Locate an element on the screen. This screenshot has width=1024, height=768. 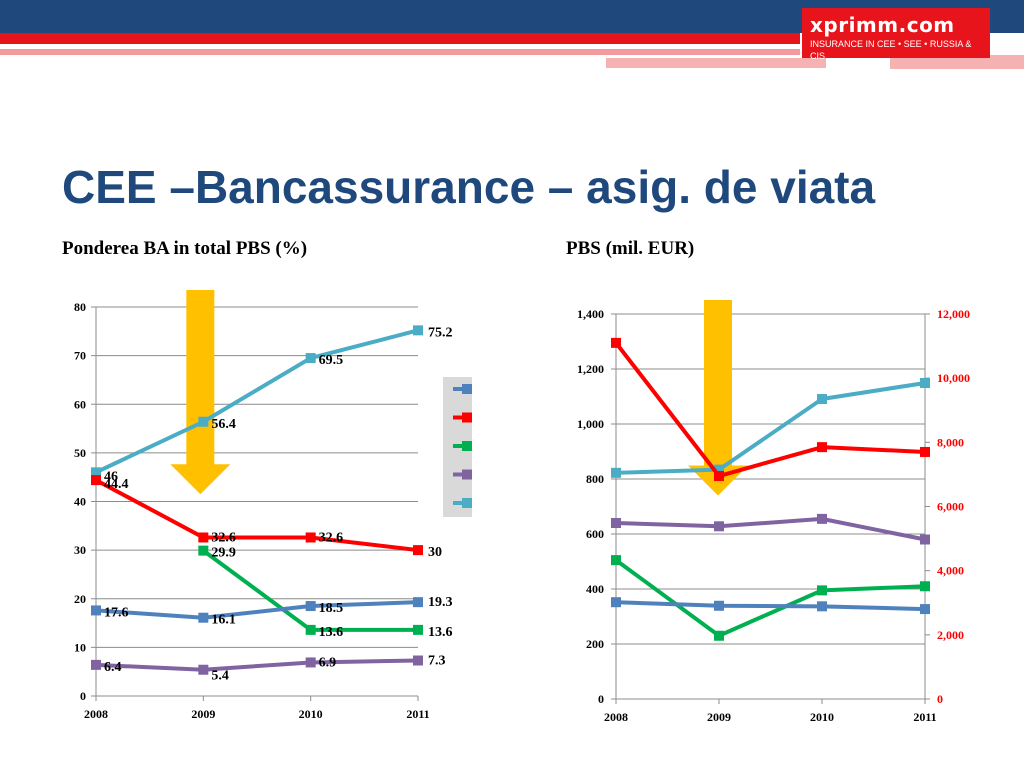
ytick-label-800: 800 is located at coordinates (595, 479).